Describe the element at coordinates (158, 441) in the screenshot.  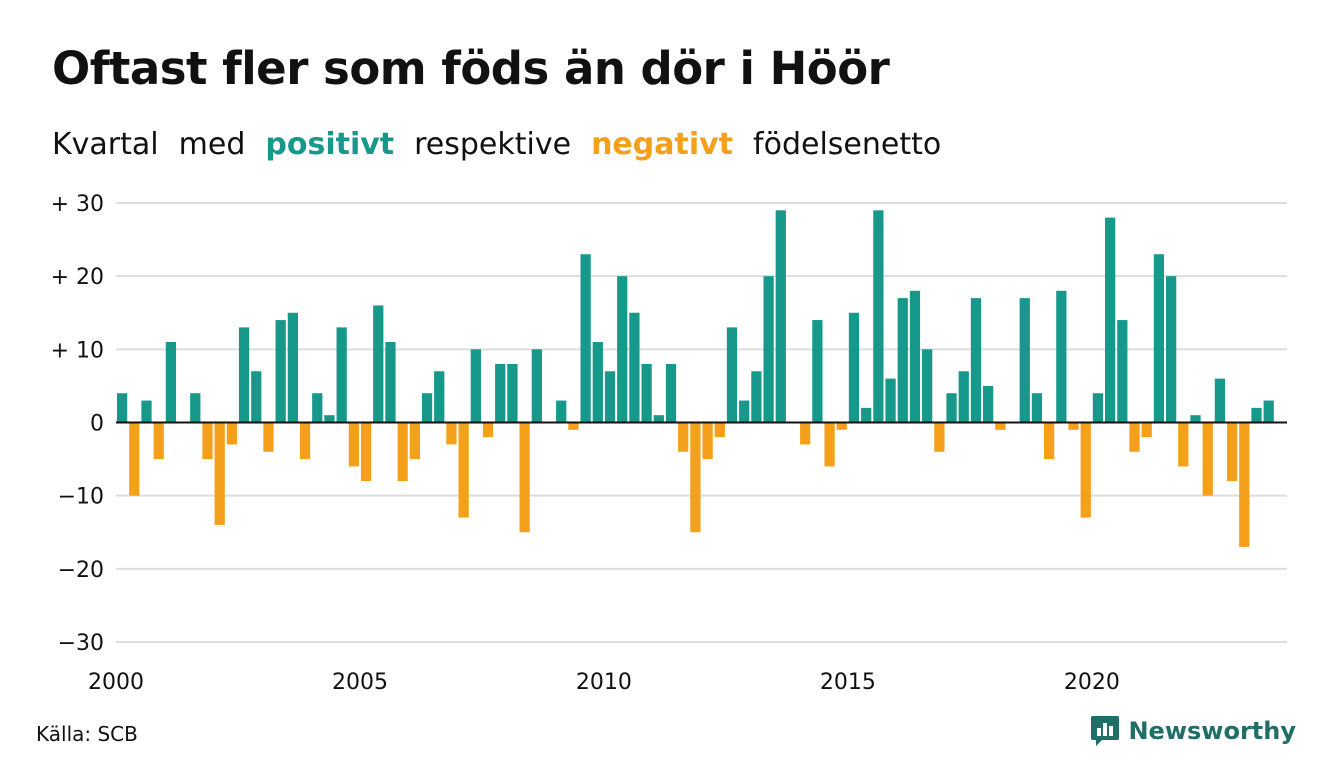
I see `bar-2000-q4` at that location.